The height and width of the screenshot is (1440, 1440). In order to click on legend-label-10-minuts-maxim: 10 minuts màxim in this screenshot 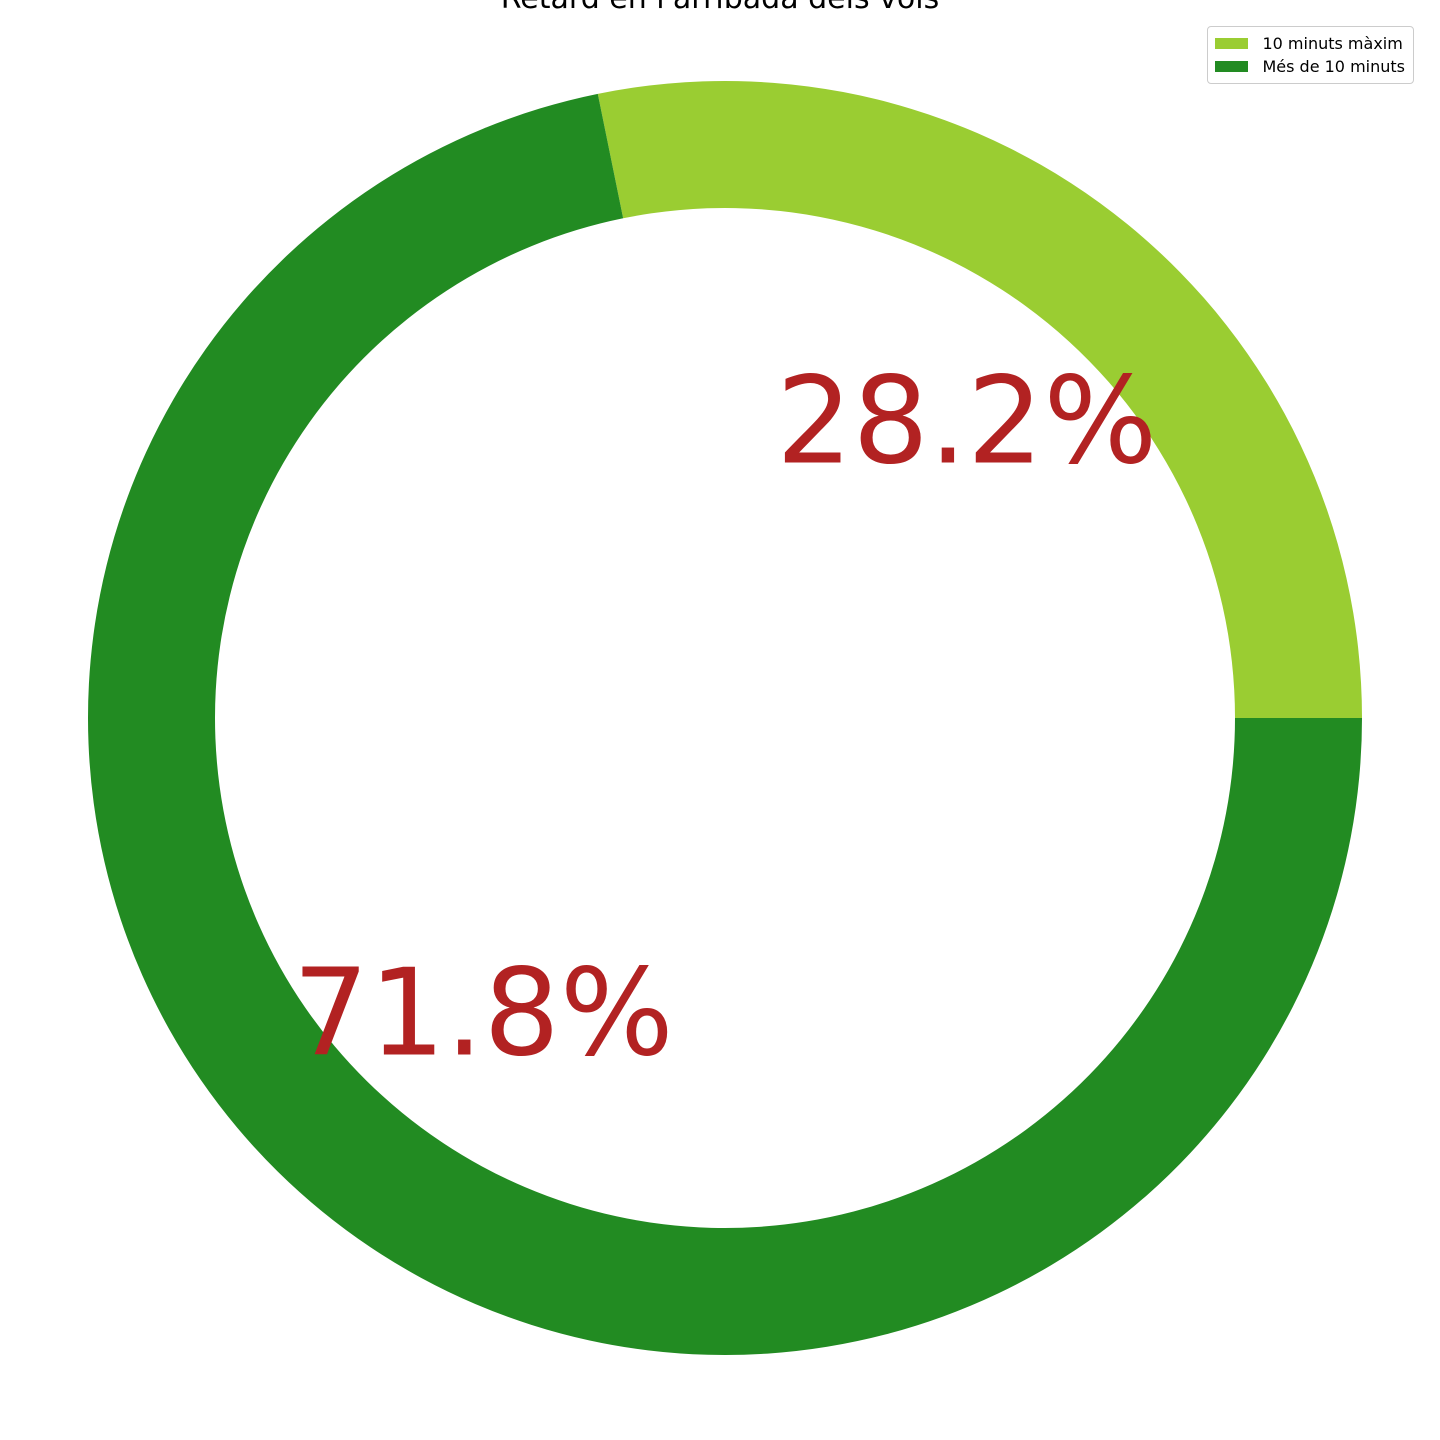, I will do `click(1332, 43)`.